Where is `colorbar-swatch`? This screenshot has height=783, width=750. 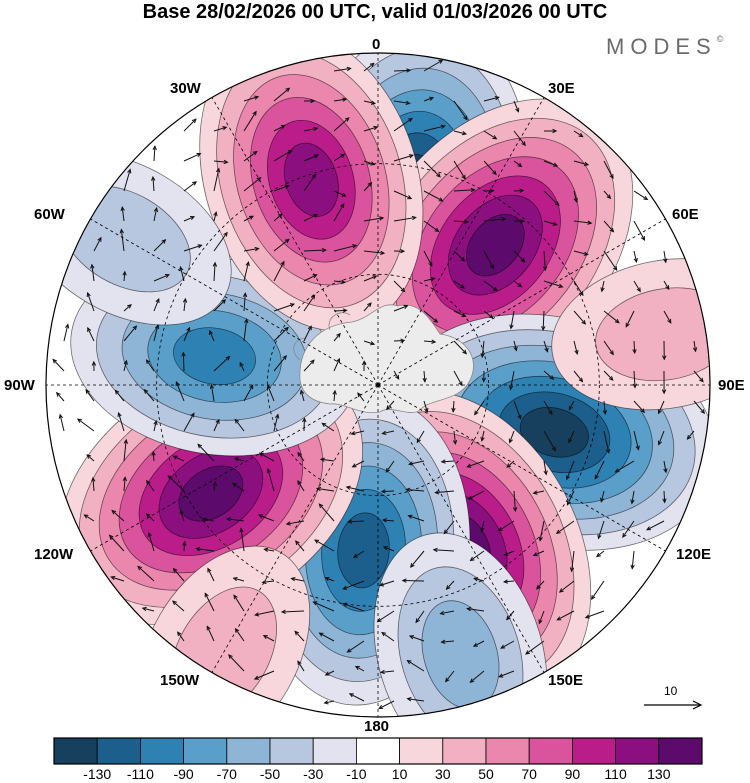
colorbar-swatch is located at coordinates (421, 751).